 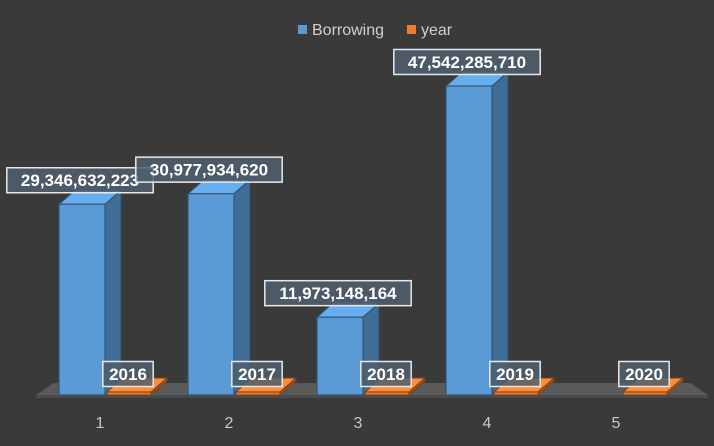 I want to click on x-axis-ticks: 1 2 3 4 5, so click(x=358, y=423).